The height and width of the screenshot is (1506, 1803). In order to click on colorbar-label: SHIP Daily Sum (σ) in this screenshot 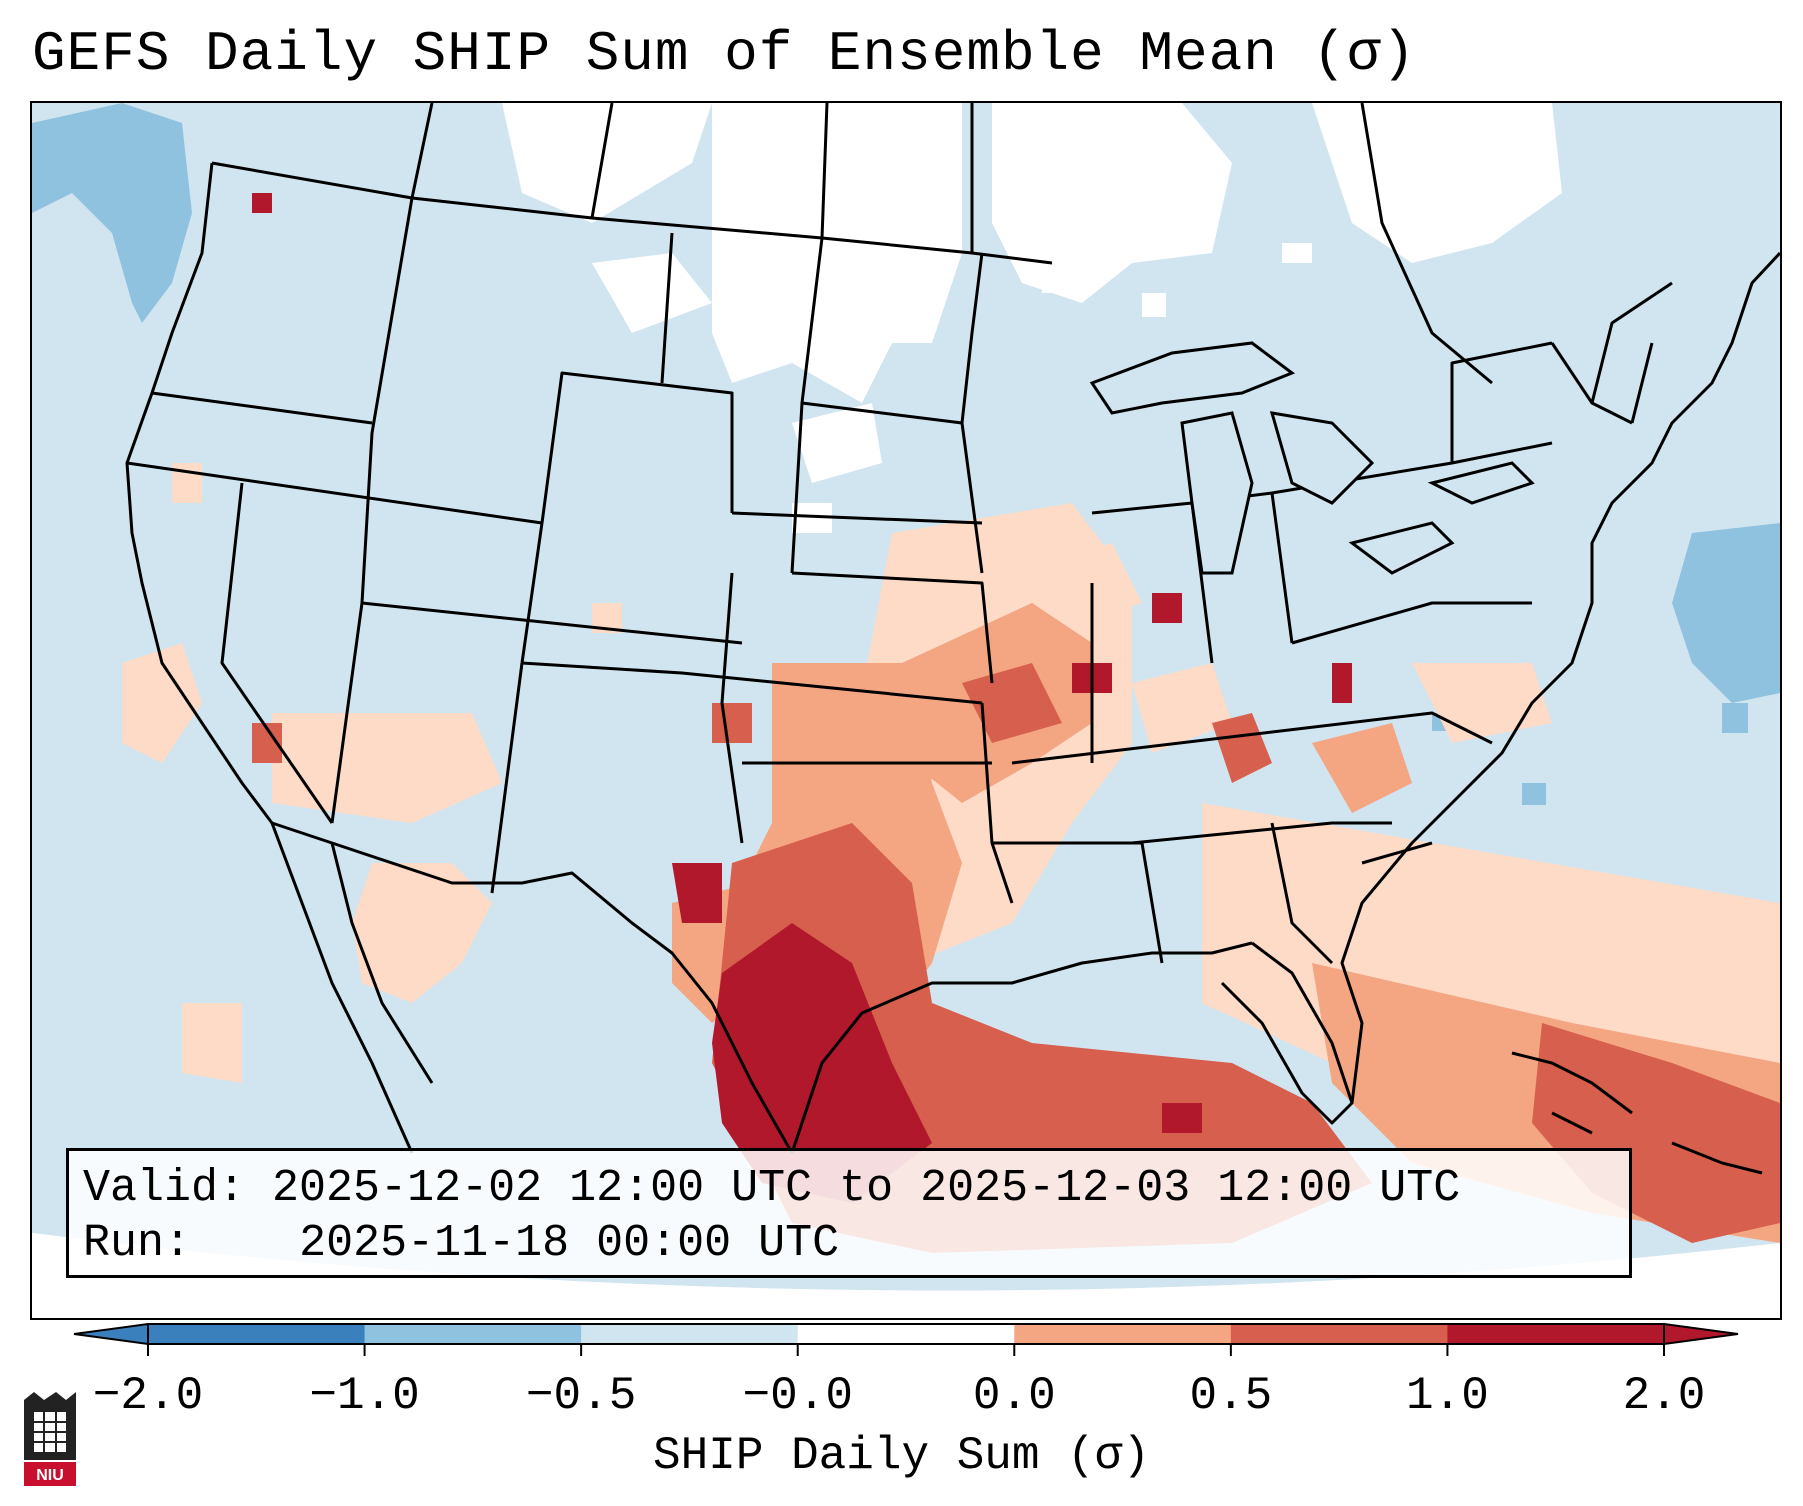, I will do `click(901, 1456)`.